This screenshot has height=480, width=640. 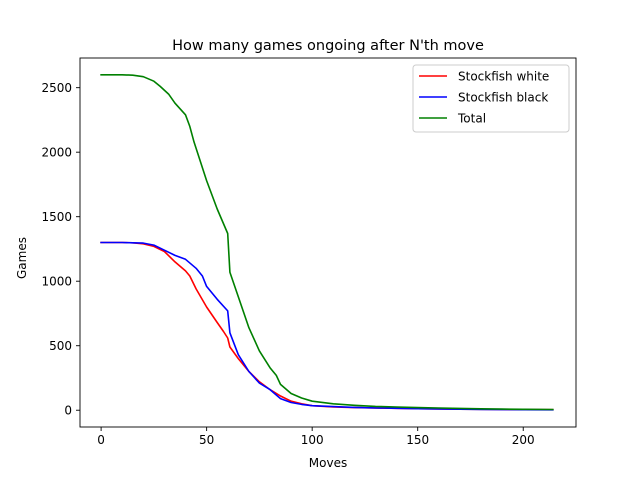 What do you see at coordinates (312, 440) in the screenshot?
I see `x-tick-label: 100` at bounding box center [312, 440].